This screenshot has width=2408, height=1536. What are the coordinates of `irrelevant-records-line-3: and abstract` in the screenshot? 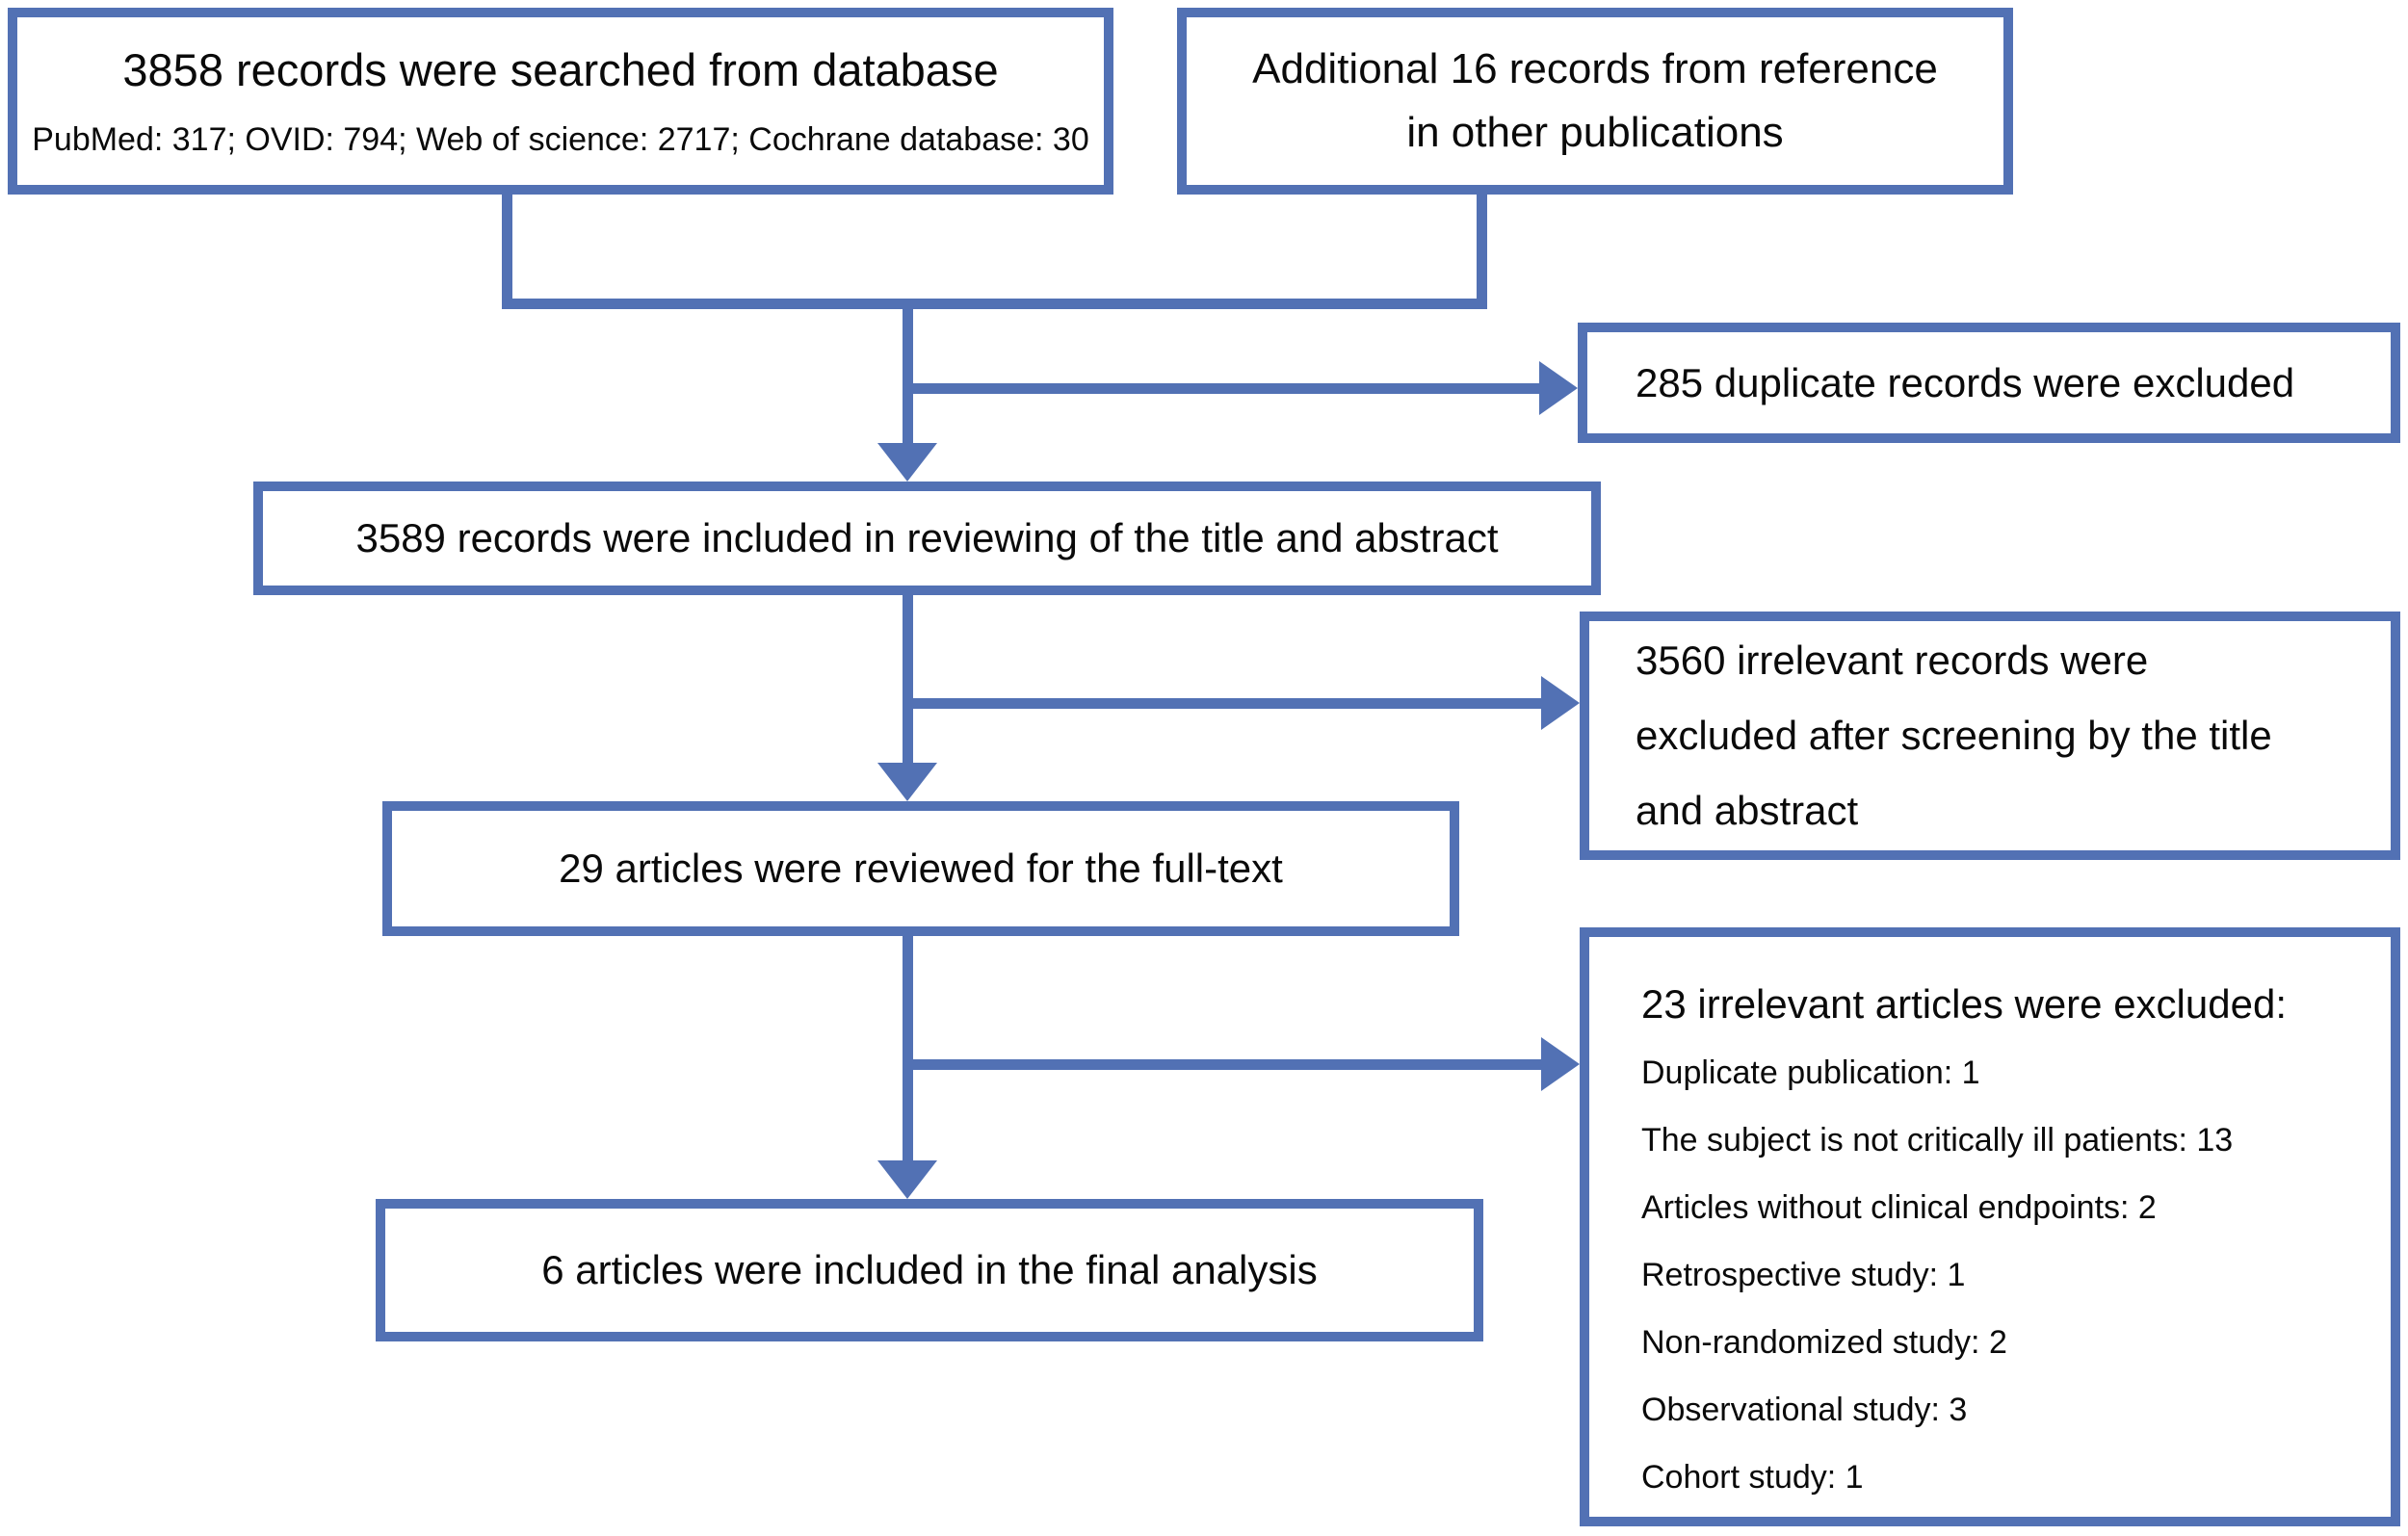 It's located at (1747, 810).